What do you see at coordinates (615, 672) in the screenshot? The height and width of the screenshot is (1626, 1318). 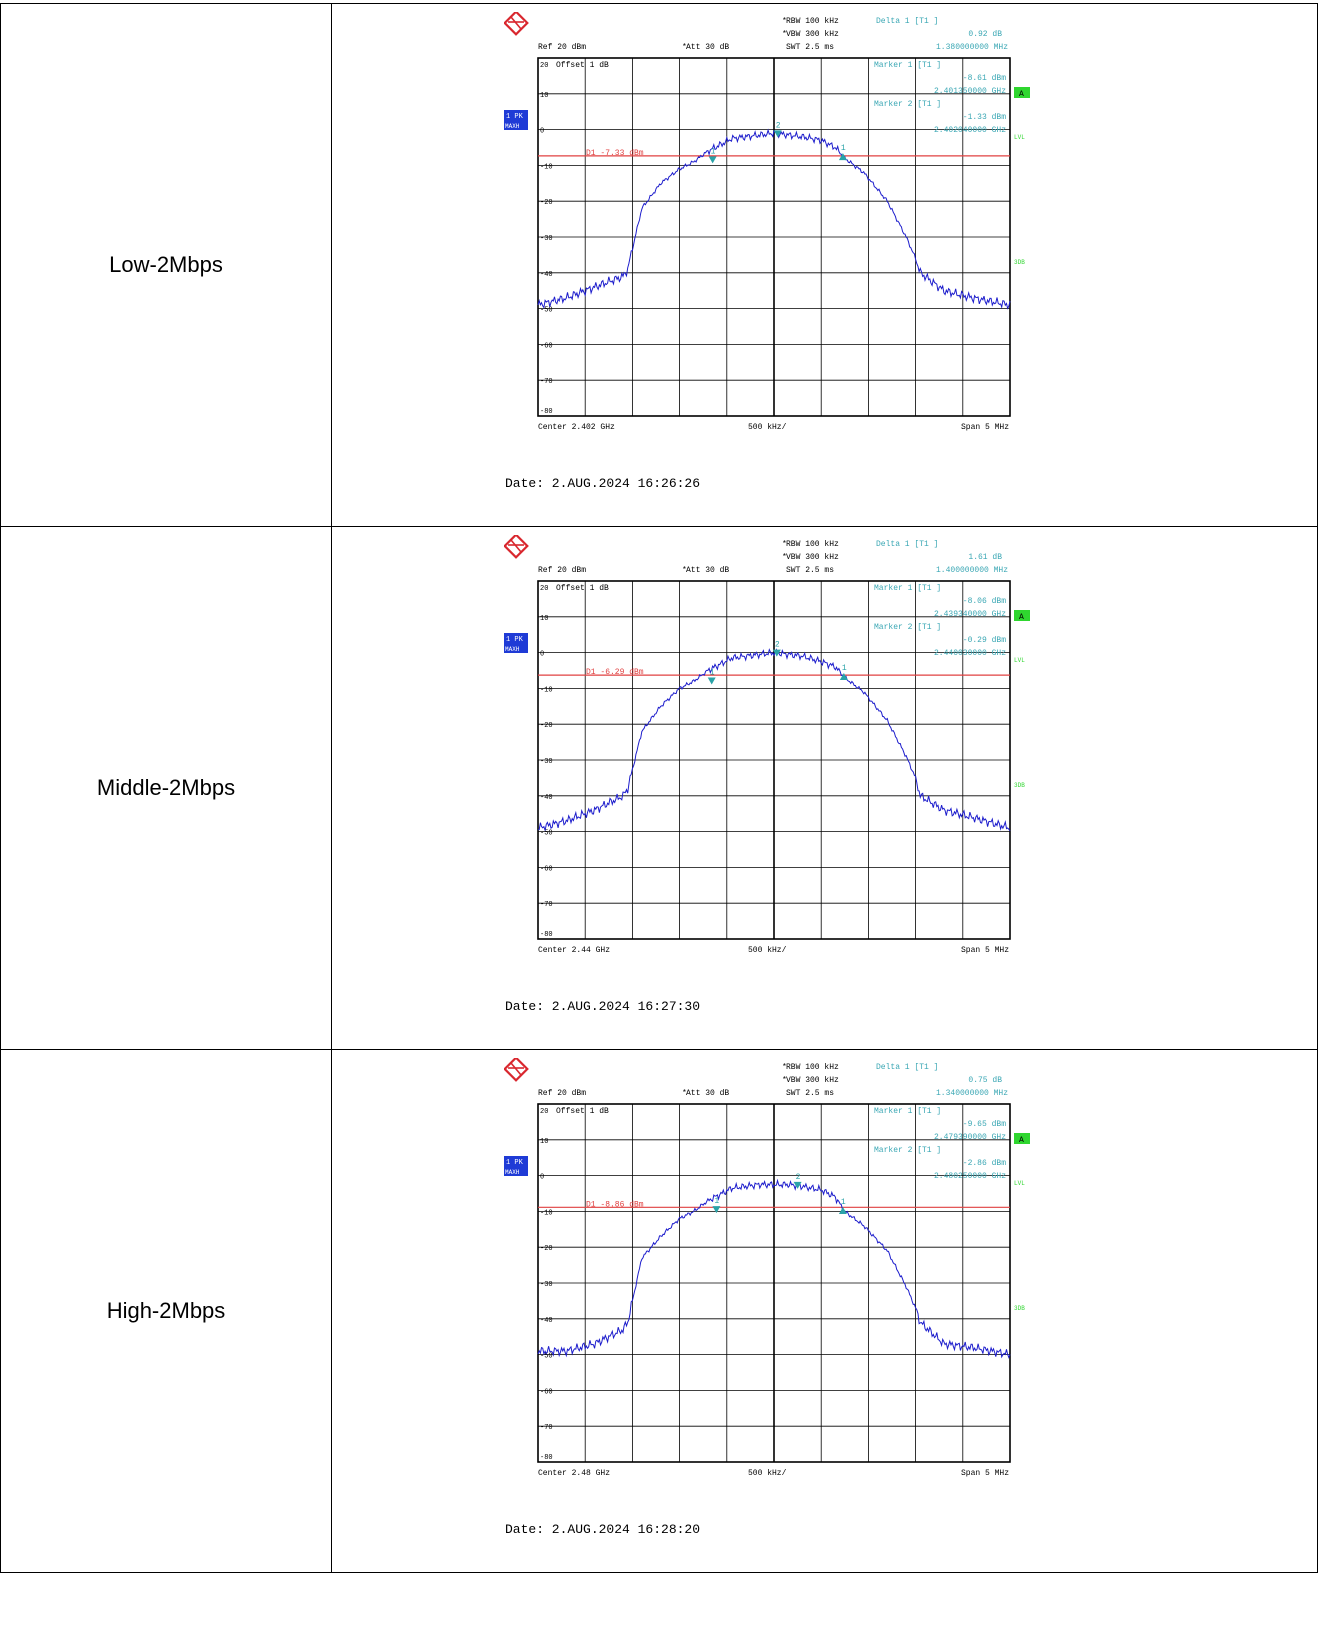 I see `display-line-d1-label: D1 -6.29 dBm` at bounding box center [615, 672].